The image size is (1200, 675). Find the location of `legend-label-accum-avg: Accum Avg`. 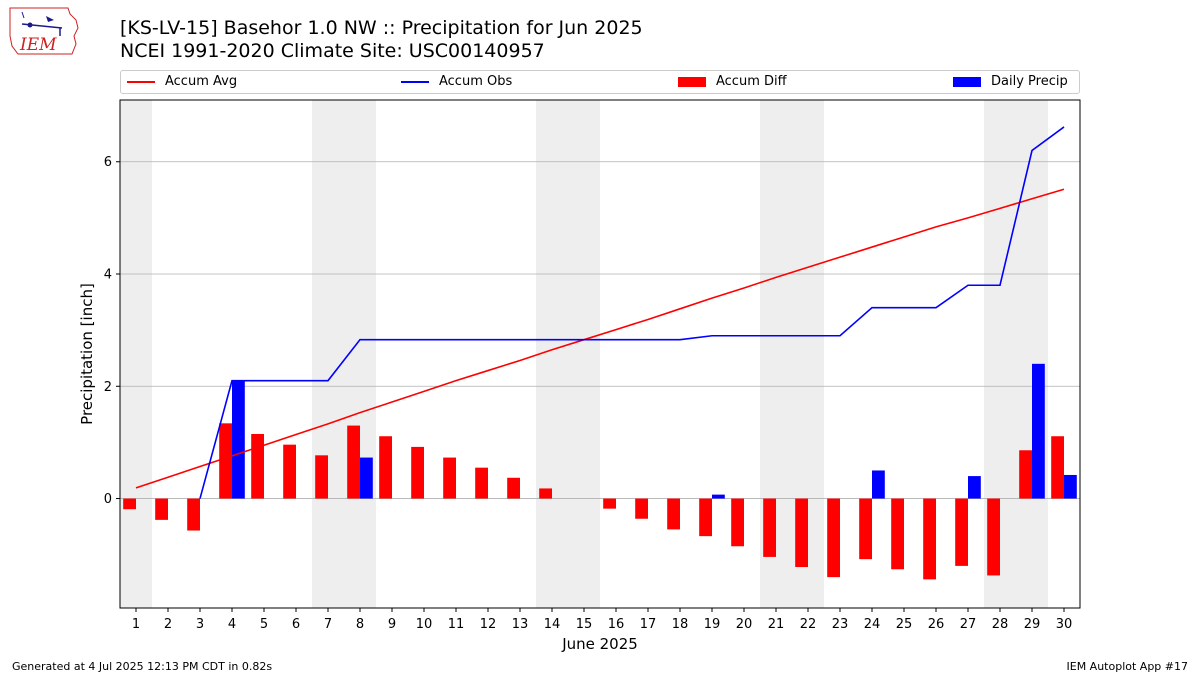

legend-label-accum-avg: Accum Avg is located at coordinates (201, 81).